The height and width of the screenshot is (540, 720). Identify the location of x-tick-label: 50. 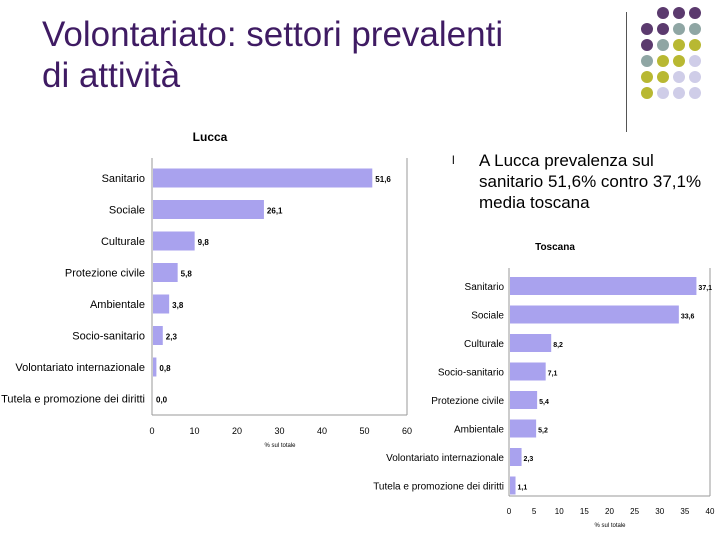
(364, 431).